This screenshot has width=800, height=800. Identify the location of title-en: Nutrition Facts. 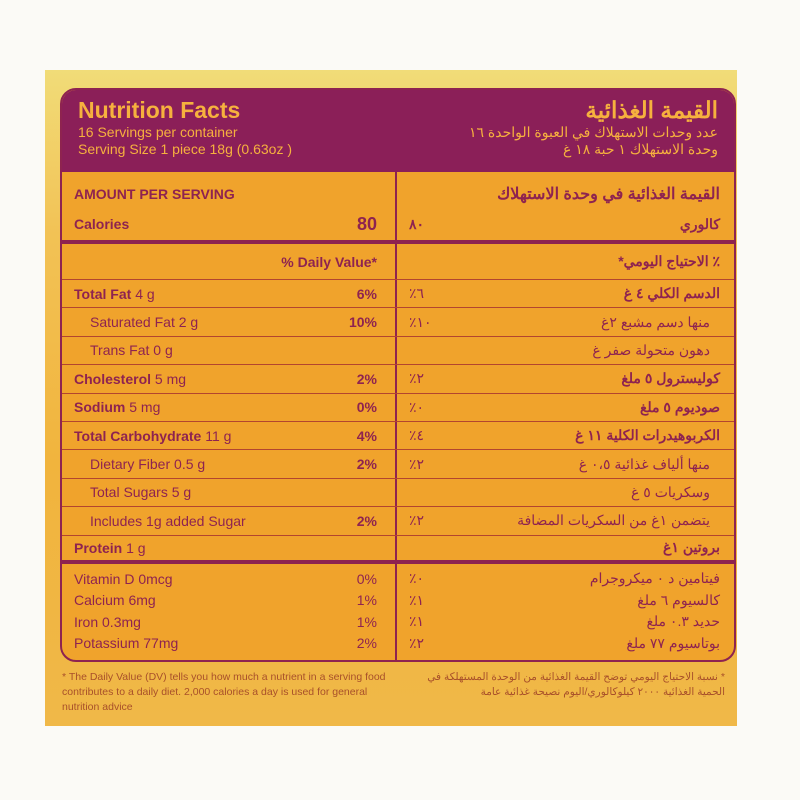
(159, 110).